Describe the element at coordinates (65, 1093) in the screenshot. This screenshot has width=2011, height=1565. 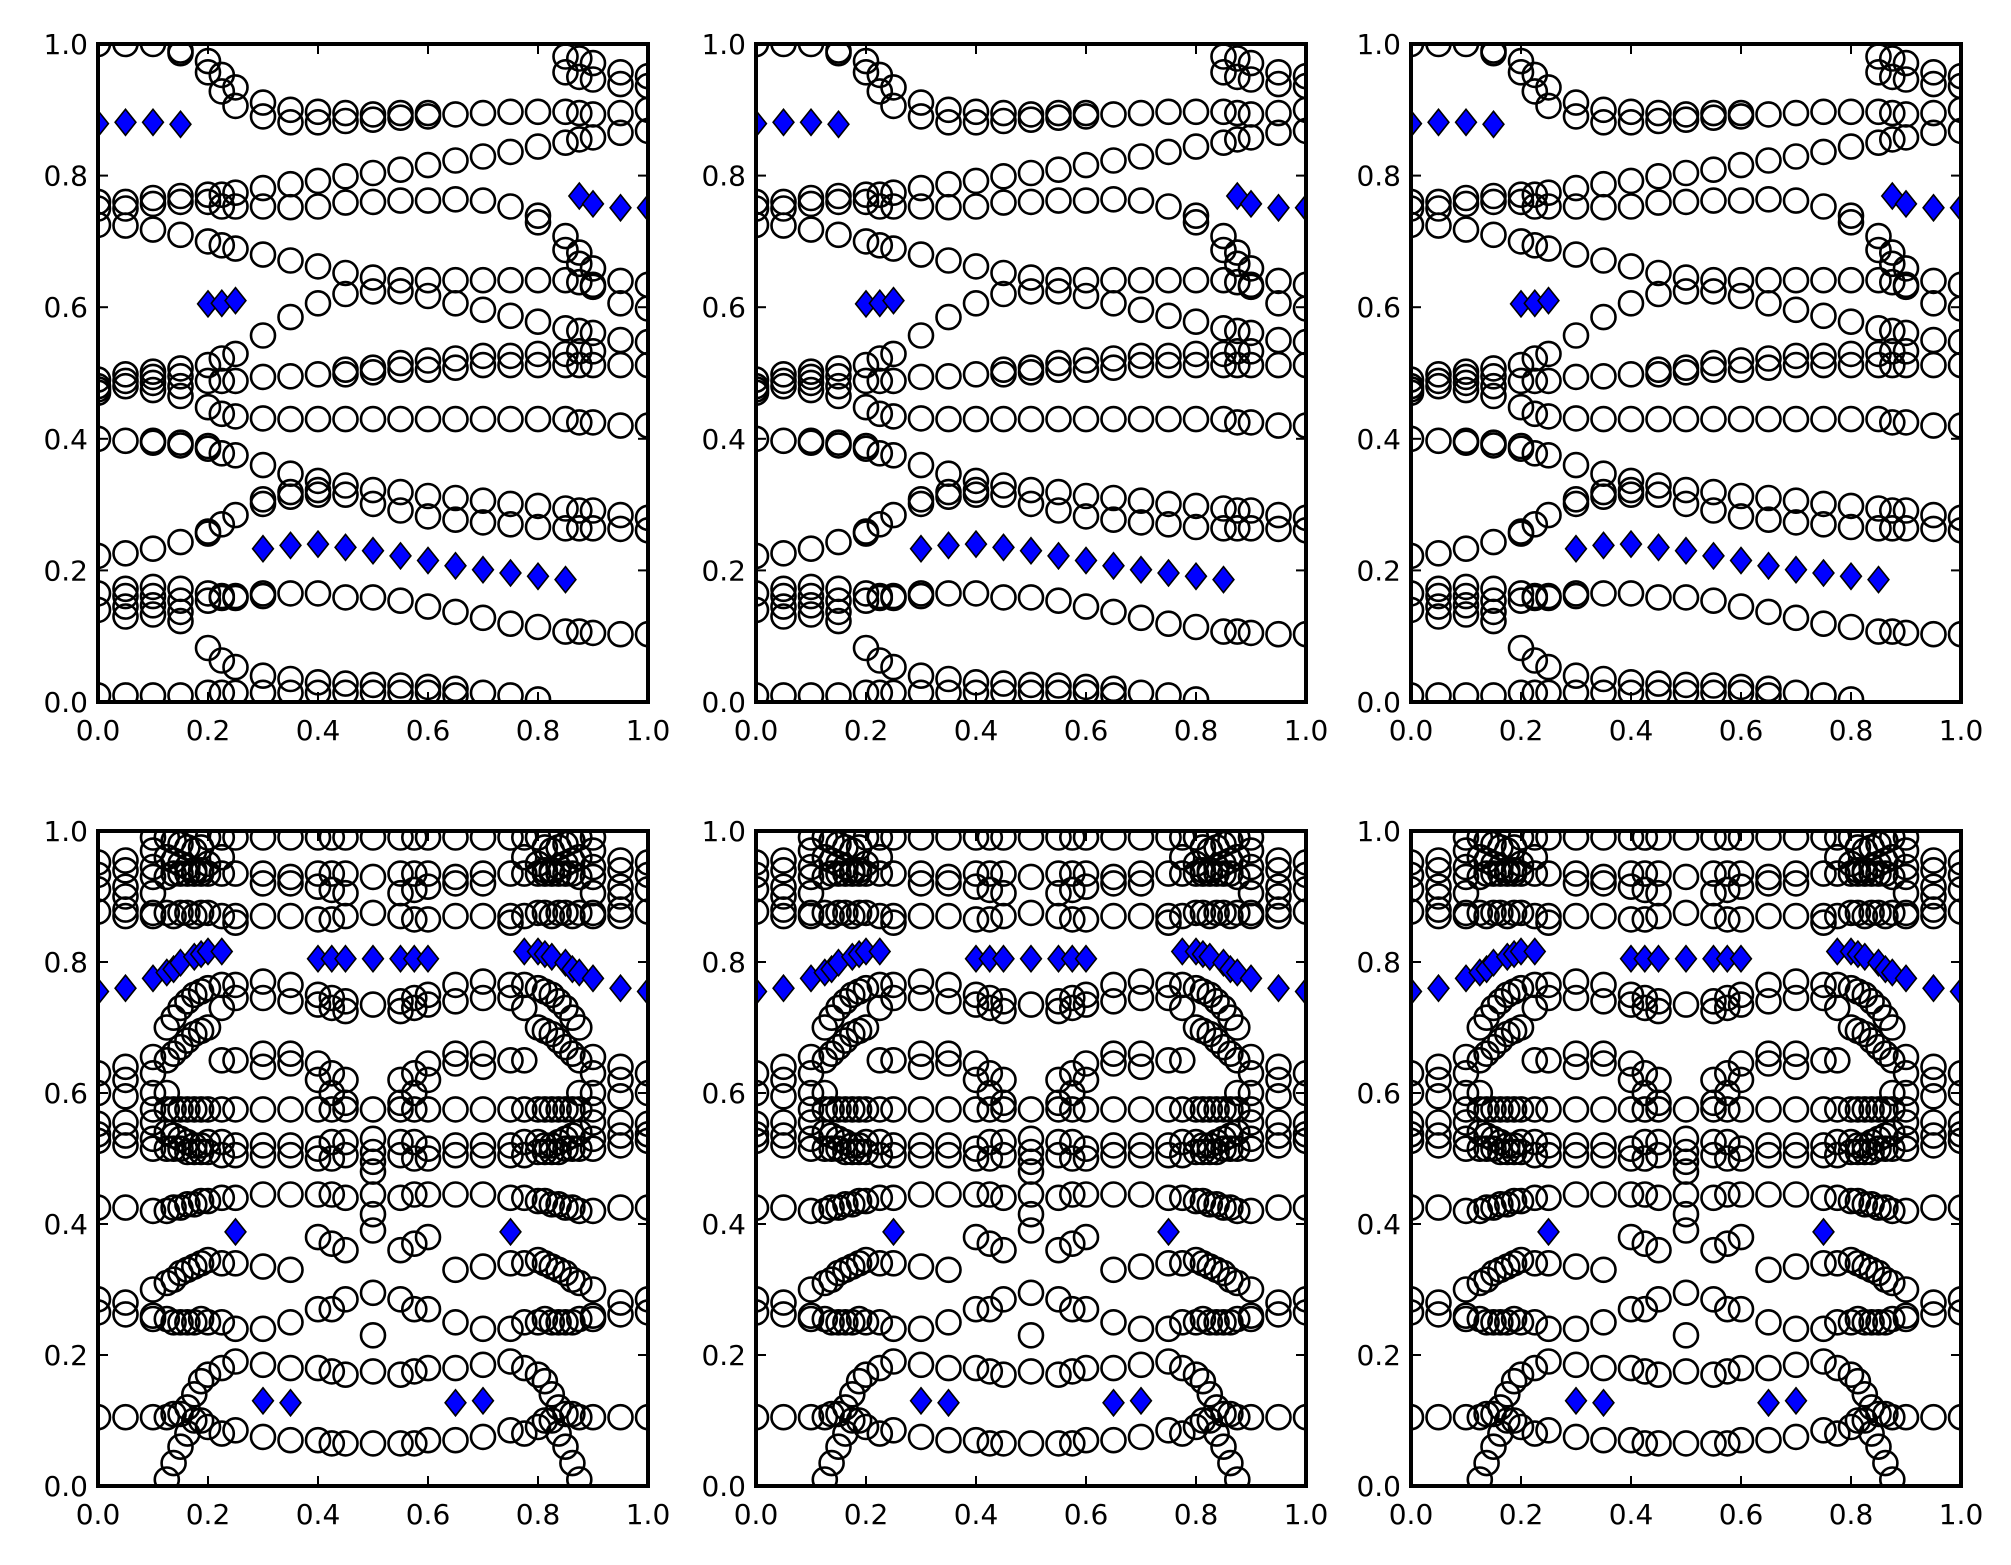
I see `y-tick-label: 0.6` at that location.